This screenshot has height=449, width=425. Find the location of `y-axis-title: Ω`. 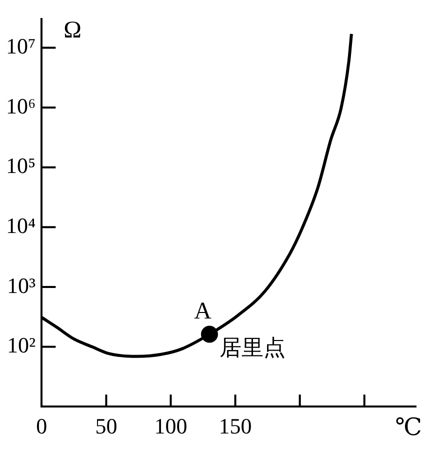

y-axis-title: Ω is located at coordinates (73, 30).